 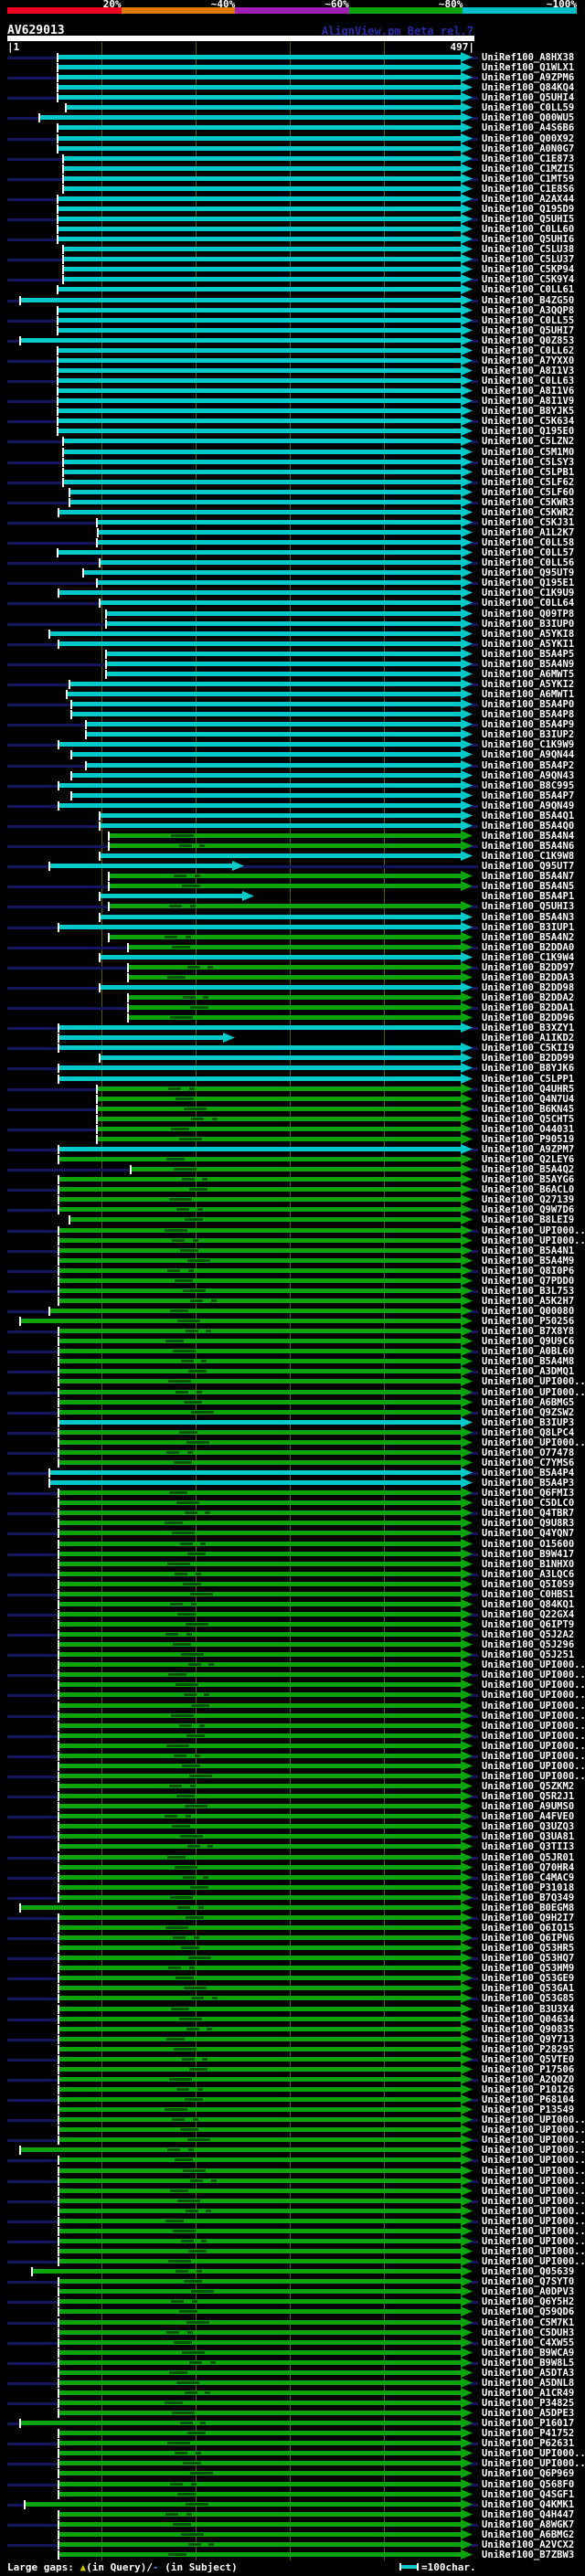 What do you see at coordinates (529, 1513) in the screenshot?
I see `hit-label: UniRef100_Q4TBR7` at bounding box center [529, 1513].